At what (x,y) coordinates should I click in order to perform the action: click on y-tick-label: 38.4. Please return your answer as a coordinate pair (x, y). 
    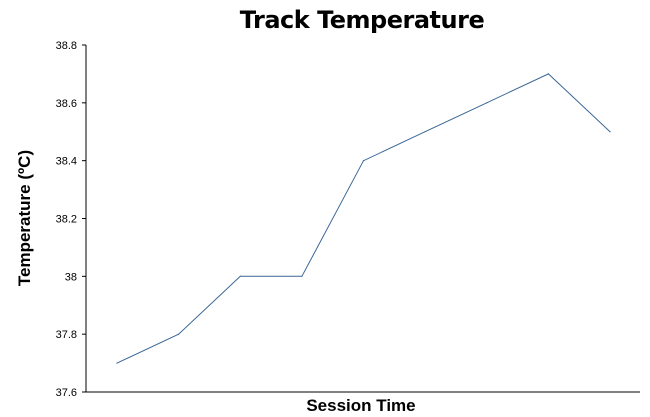
    Looking at the image, I should click on (66, 162).